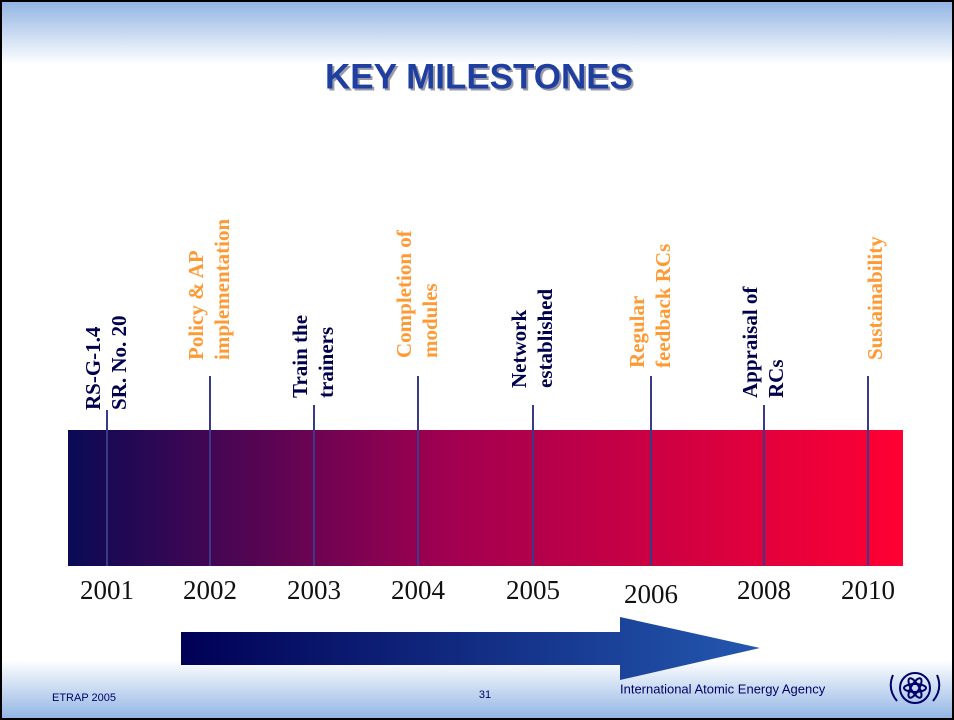 This screenshot has width=954, height=720. I want to click on milestone-label: Policy & AP, so click(196, 305).